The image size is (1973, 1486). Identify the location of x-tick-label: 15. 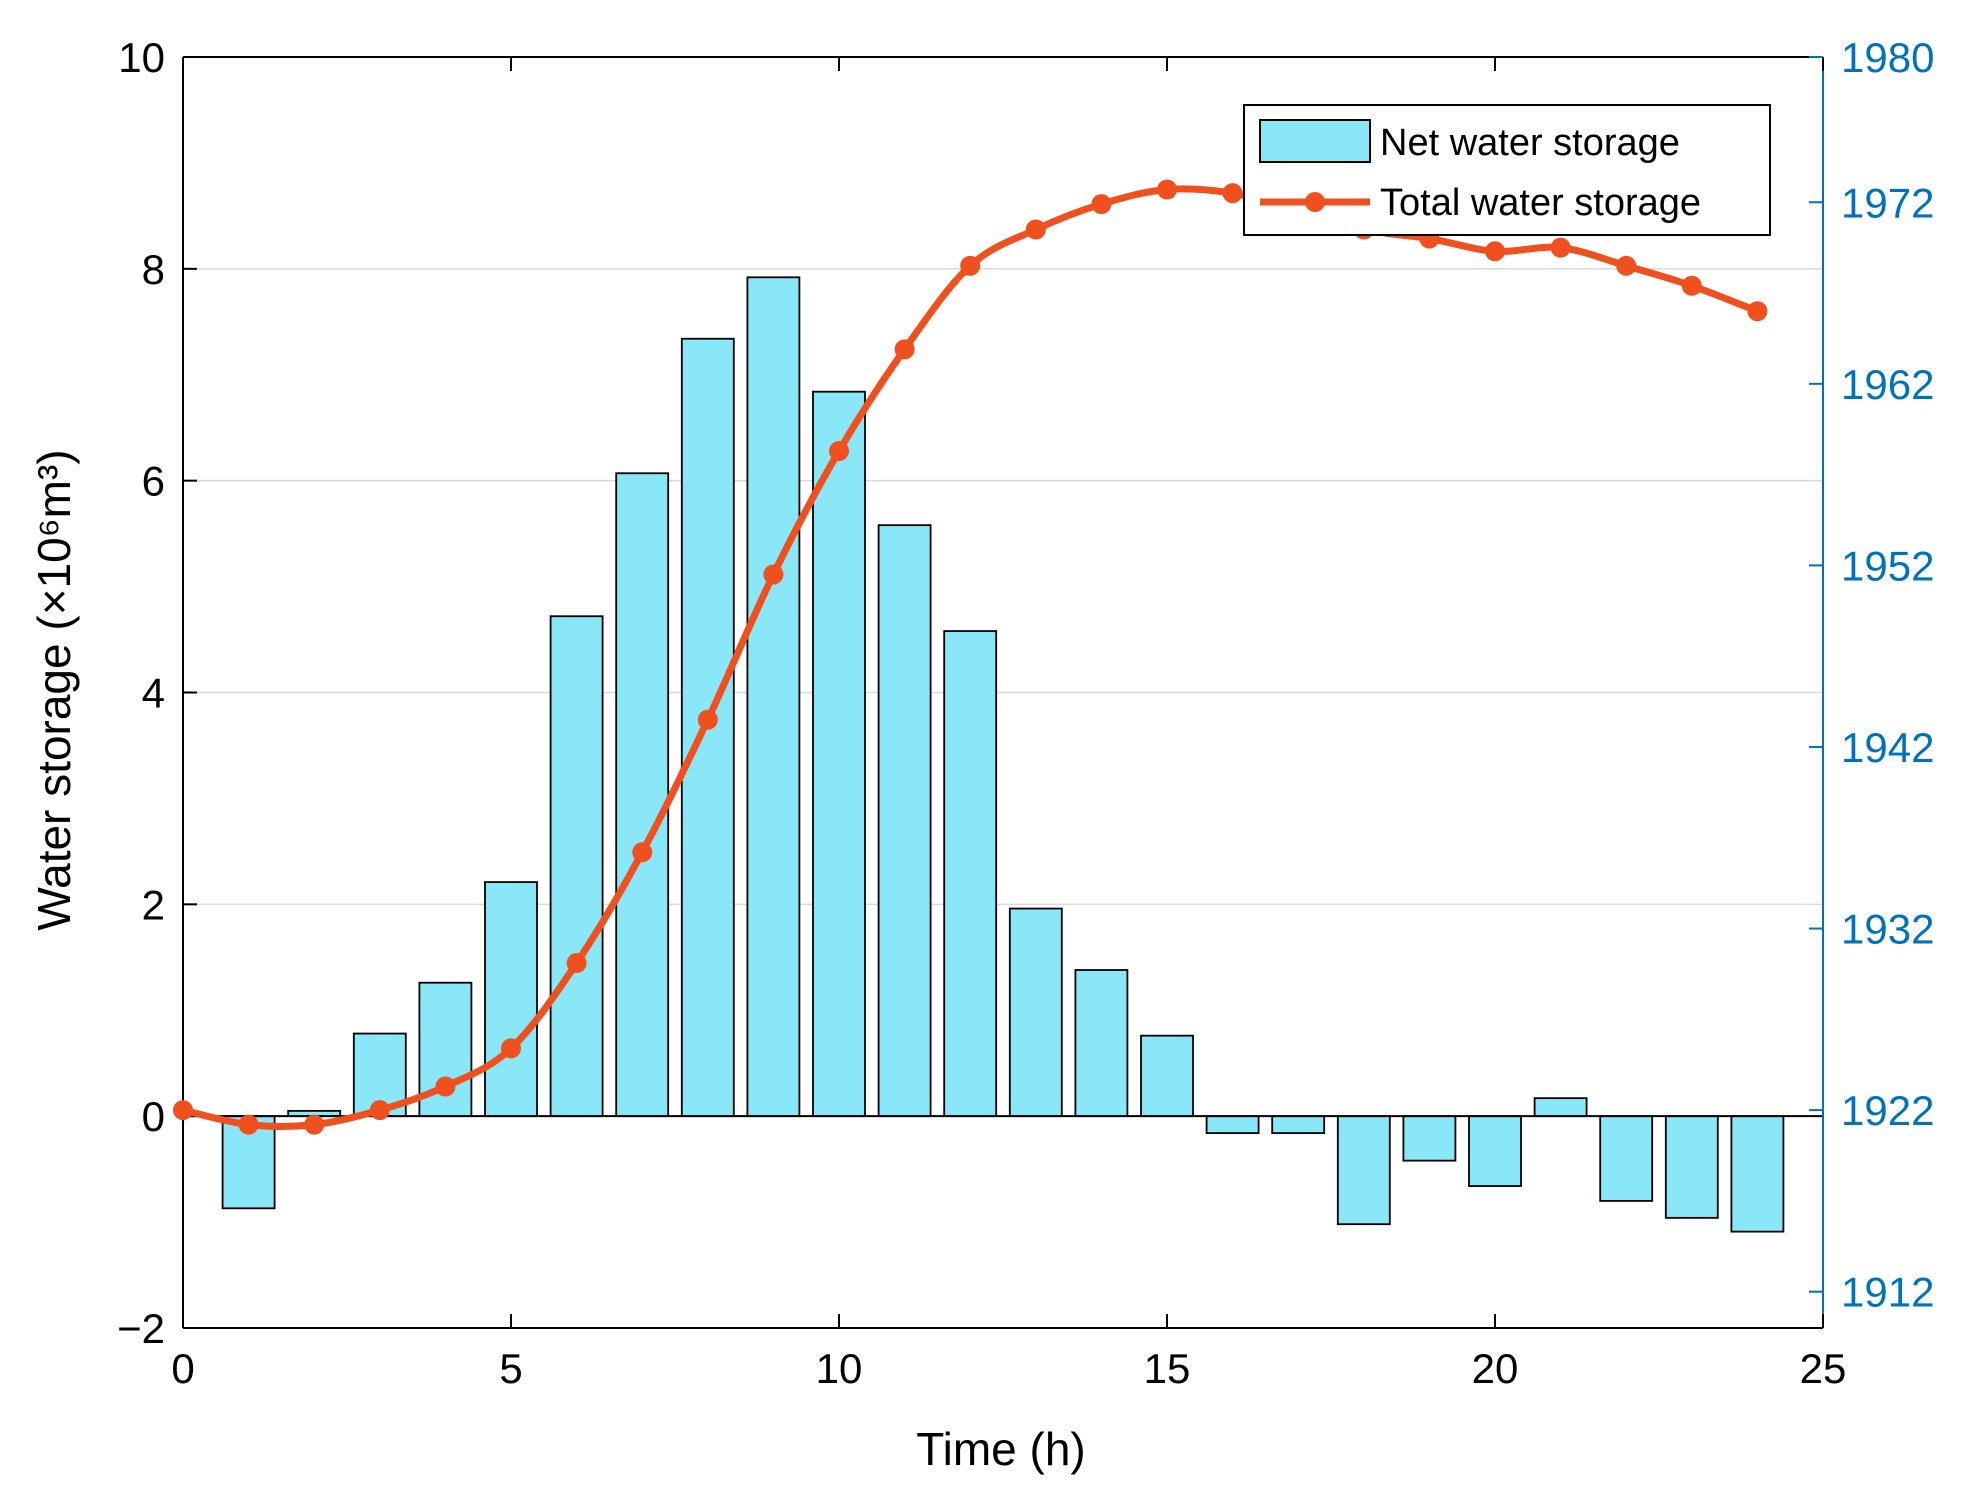
(1167, 1368).